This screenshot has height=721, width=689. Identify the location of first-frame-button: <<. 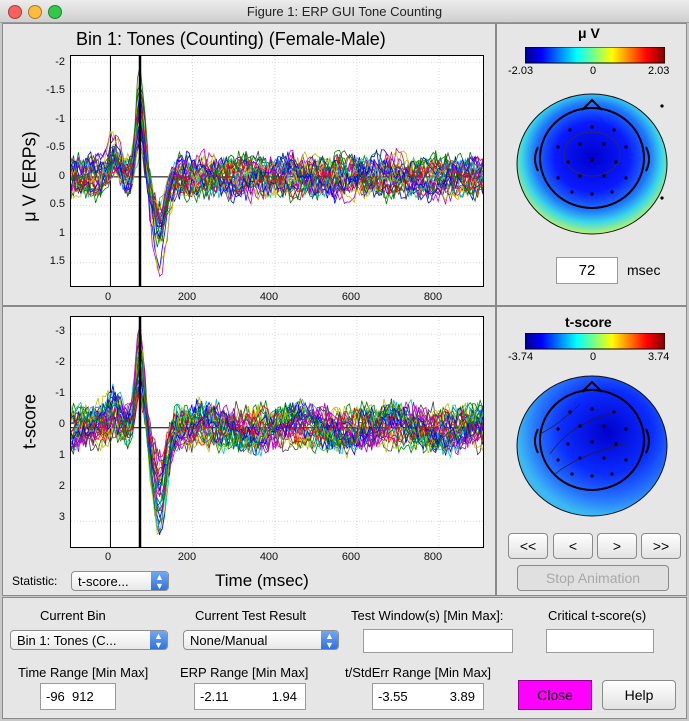
(528, 546).